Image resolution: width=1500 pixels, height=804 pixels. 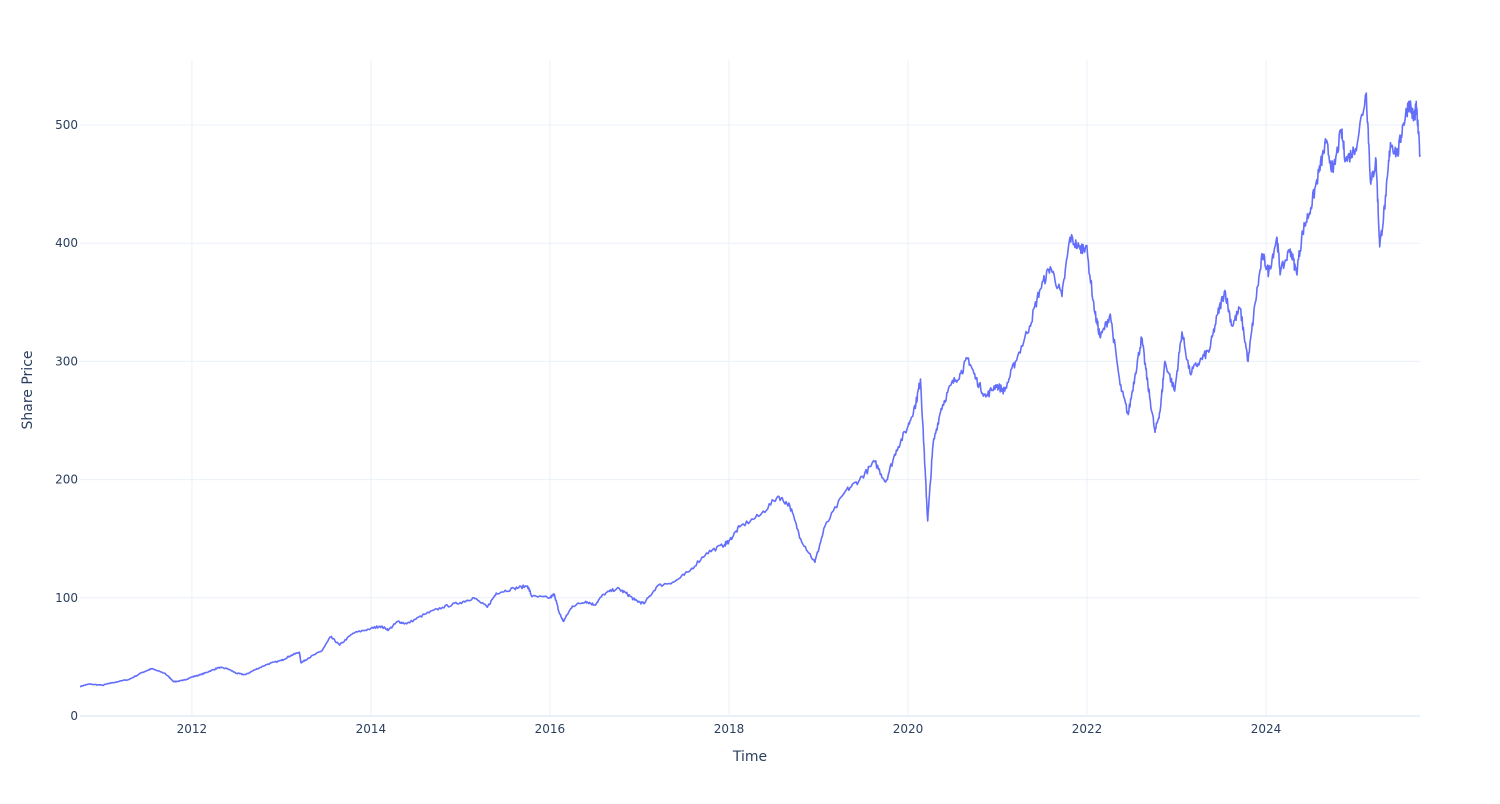 What do you see at coordinates (66, 480) in the screenshot?
I see `y-tick-label: 200` at bounding box center [66, 480].